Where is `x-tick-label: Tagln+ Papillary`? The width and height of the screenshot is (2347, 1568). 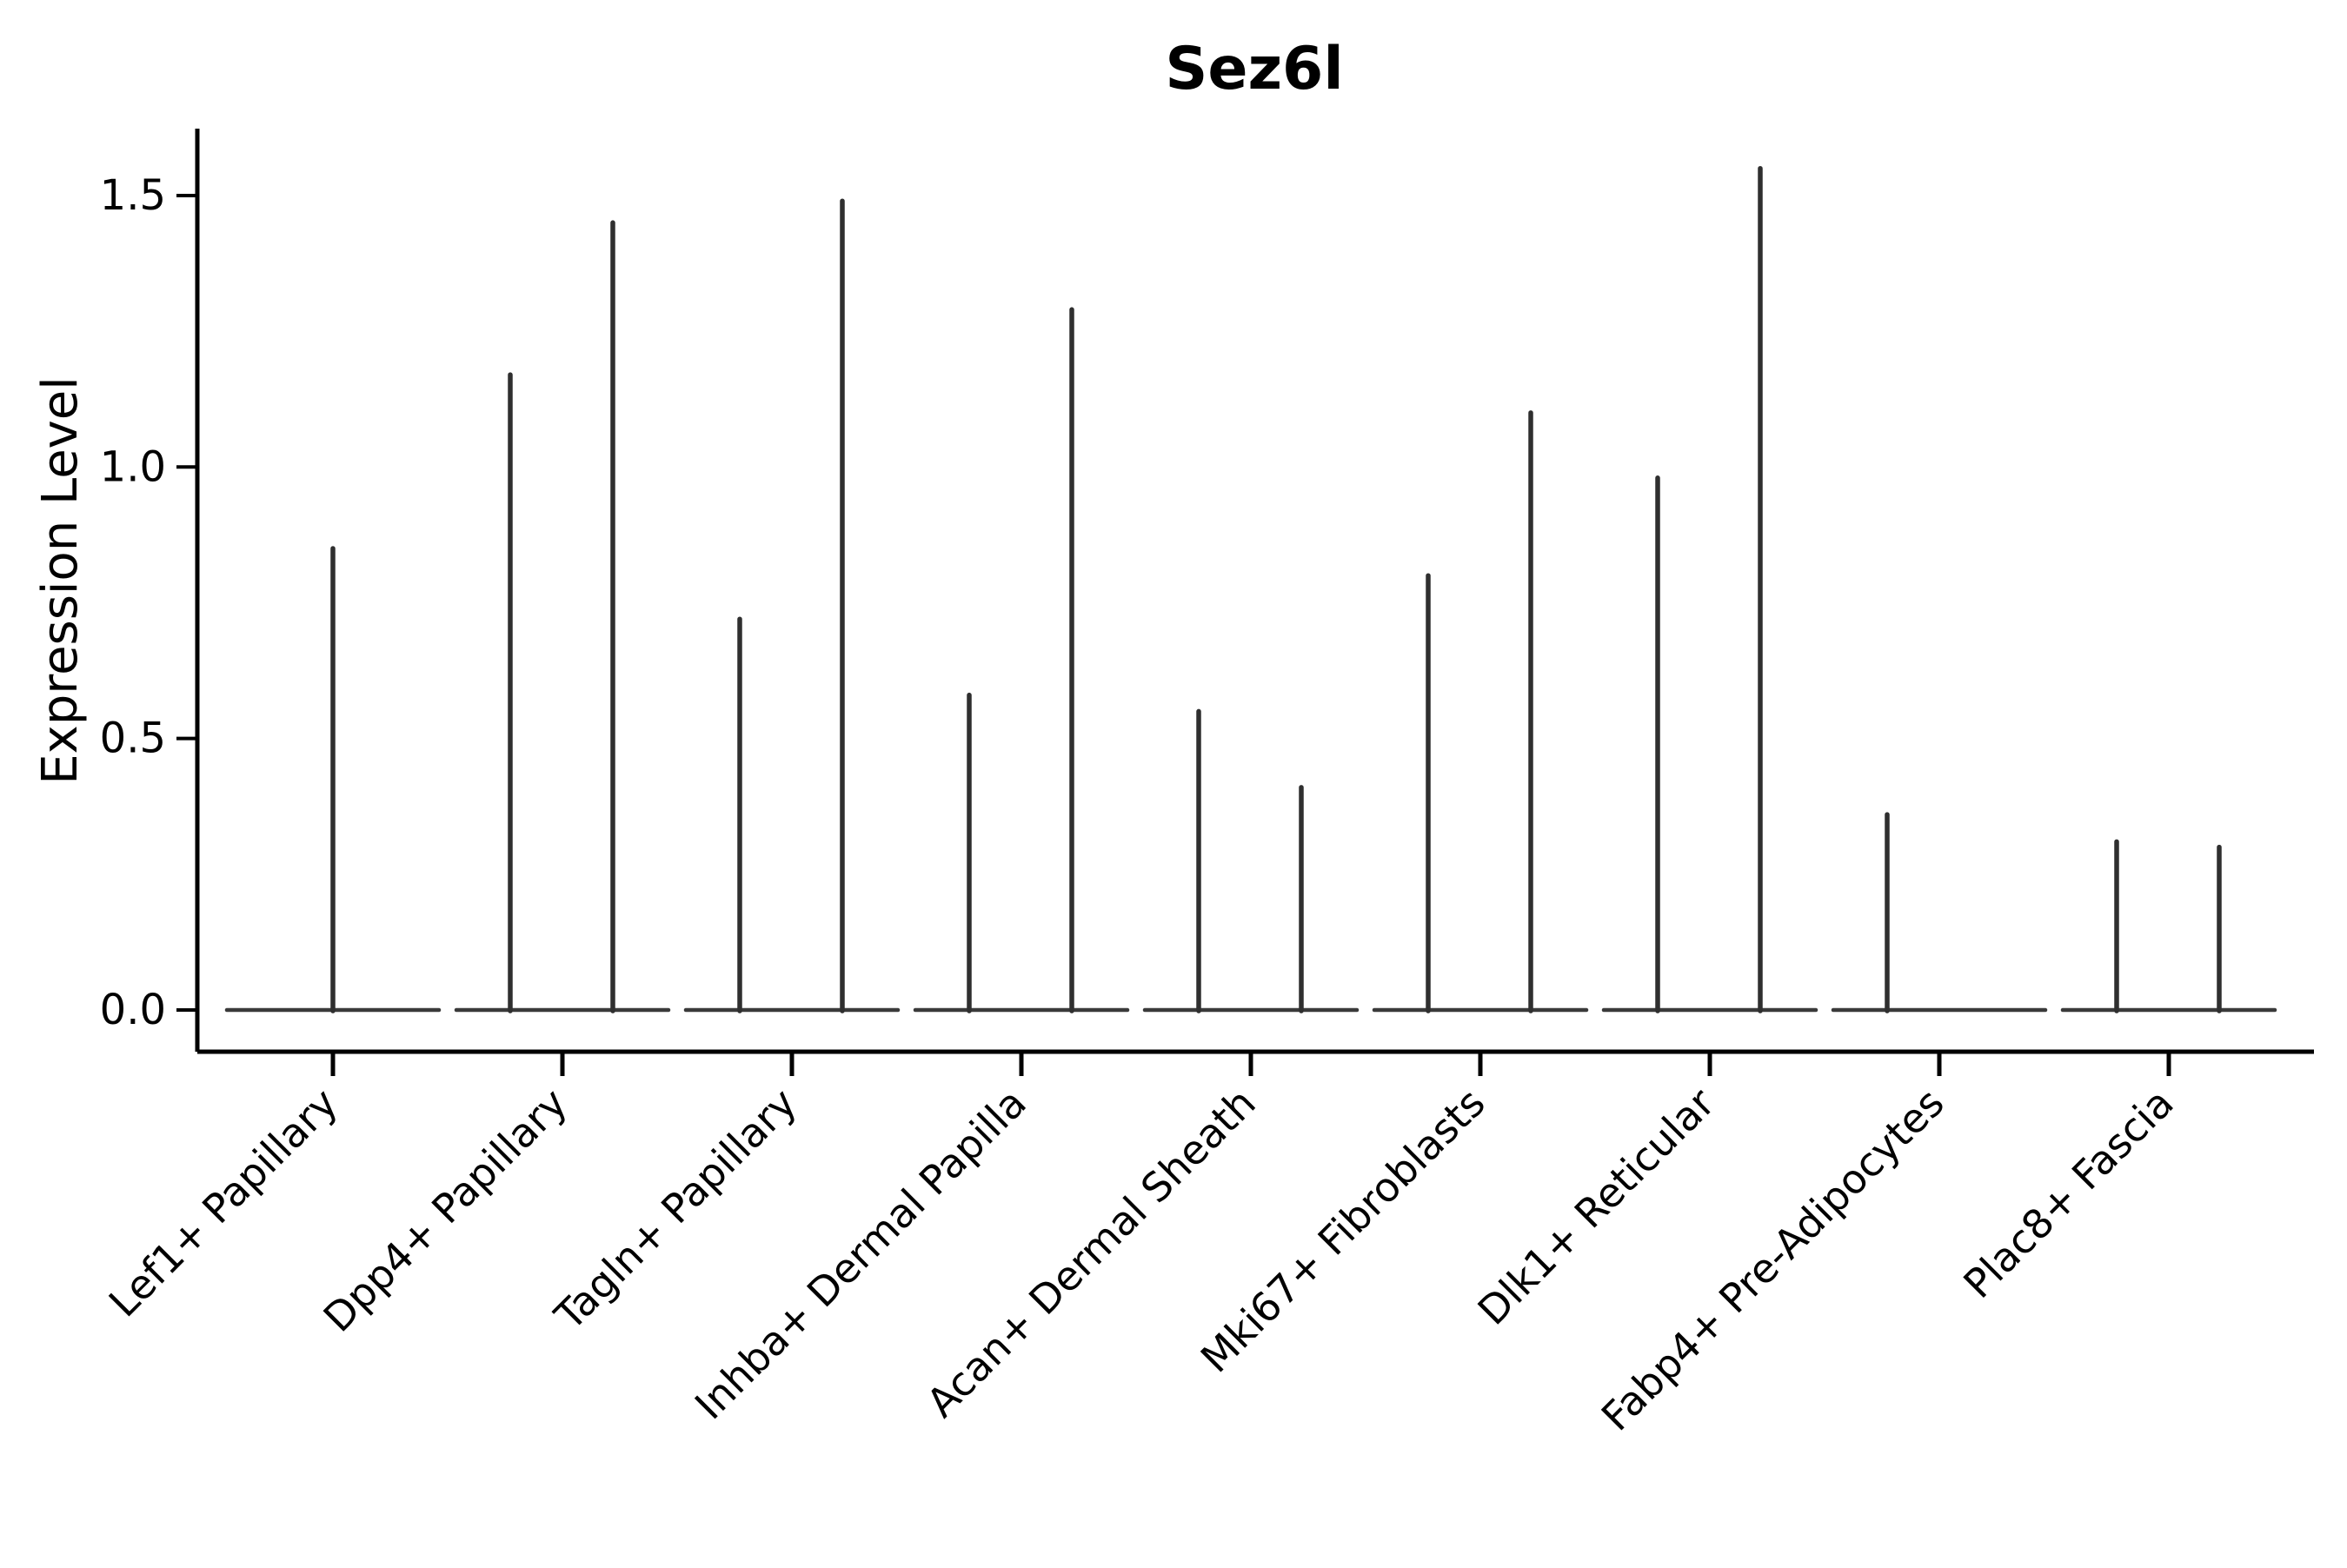
x-tick-label: Tagln+ Papillary is located at coordinates (675, 1210).